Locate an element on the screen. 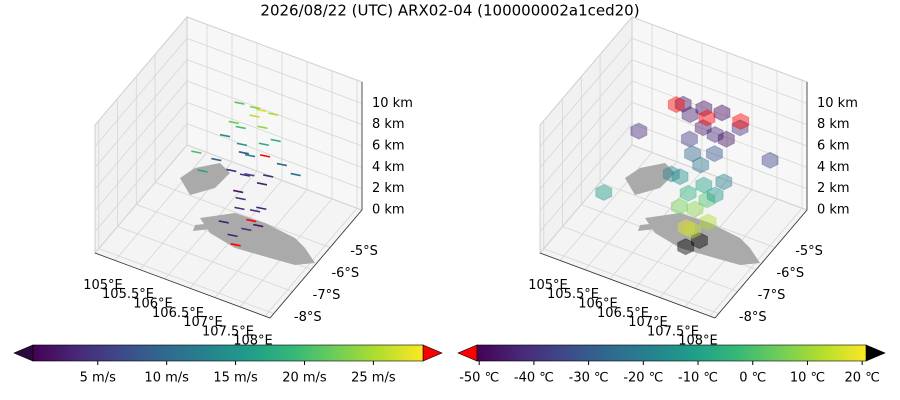  colorbar-tick-label: 10 ℃ is located at coordinates (807, 378).